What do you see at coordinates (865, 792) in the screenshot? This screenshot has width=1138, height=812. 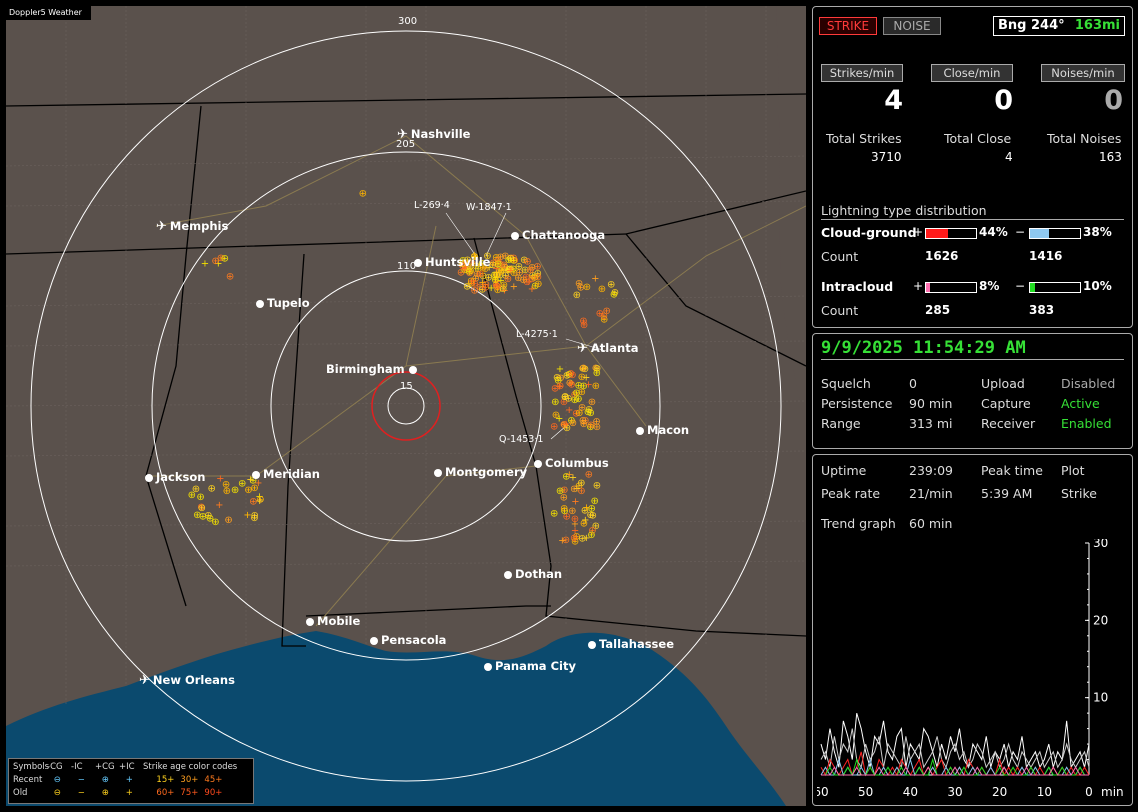 I see `trend-x-tick-label: 50` at bounding box center [865, 792].